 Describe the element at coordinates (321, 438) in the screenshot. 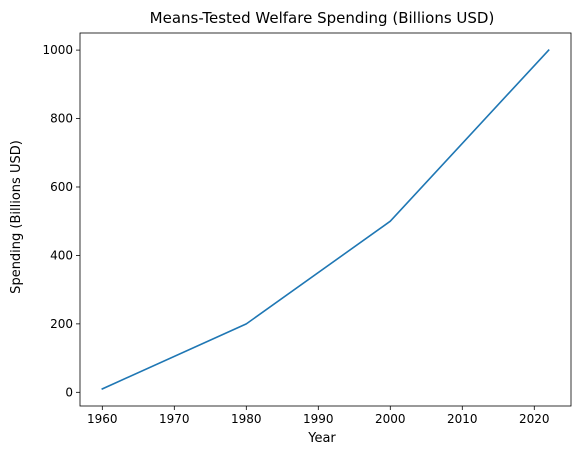

I see `x-axis-label: Year` at that location.